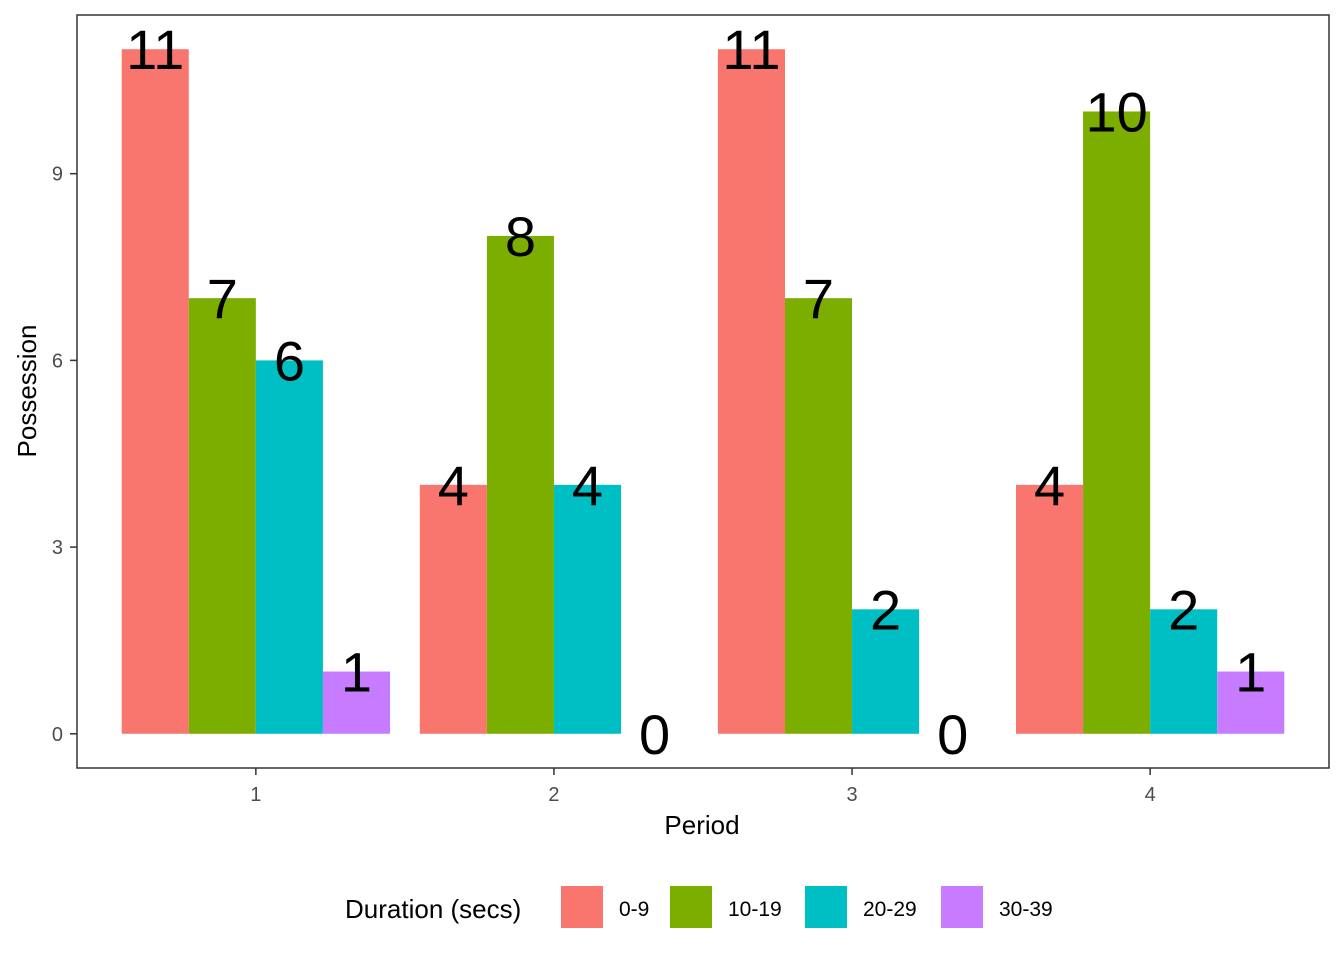 This screenshot has height=965, width=1344. What do you see at coordinates (255, 795) in the screenshot?
I see `x-tick-label-1: 1` at bounding box center [255, 795].